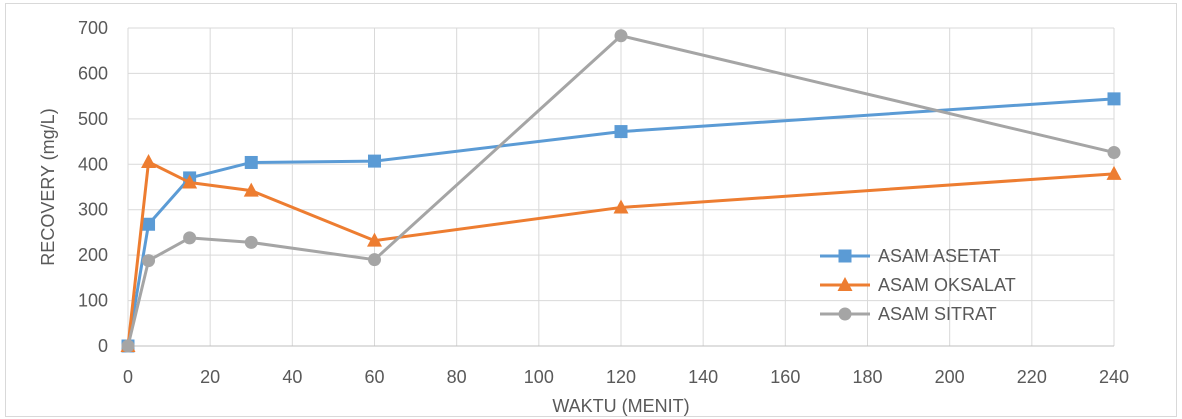  I want to click on x-tick-label: 200, so click(950, 377).